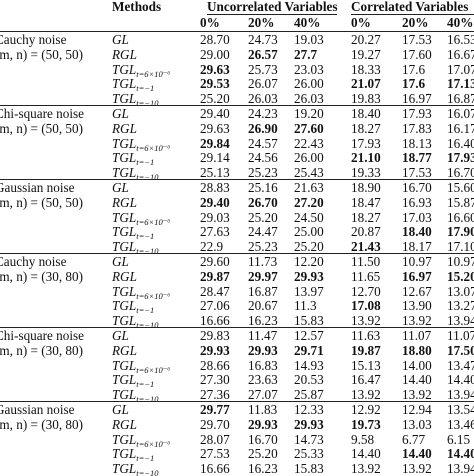 This screenshot has width=474, height=476. What do you see at coordinates (366, 232) in the screenshot?
I see `value-cell: 20.87` at bounding box center [366, 232].